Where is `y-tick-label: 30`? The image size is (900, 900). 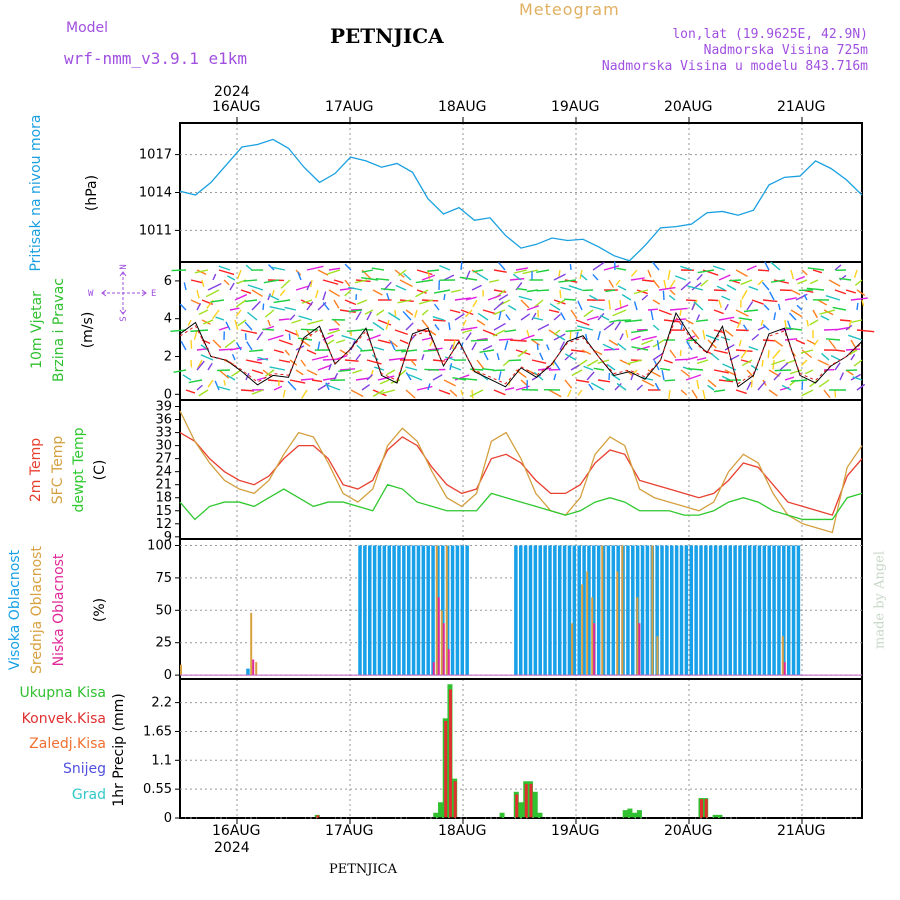
y-tick-label: 30 is located at coordinates (163, 446).